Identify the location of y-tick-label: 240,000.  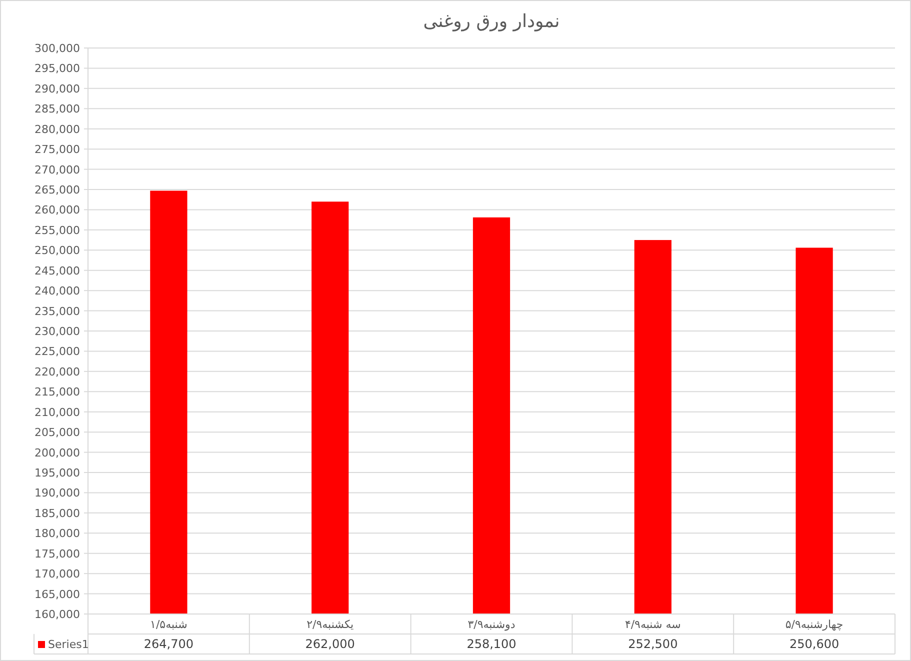
(57, 291).